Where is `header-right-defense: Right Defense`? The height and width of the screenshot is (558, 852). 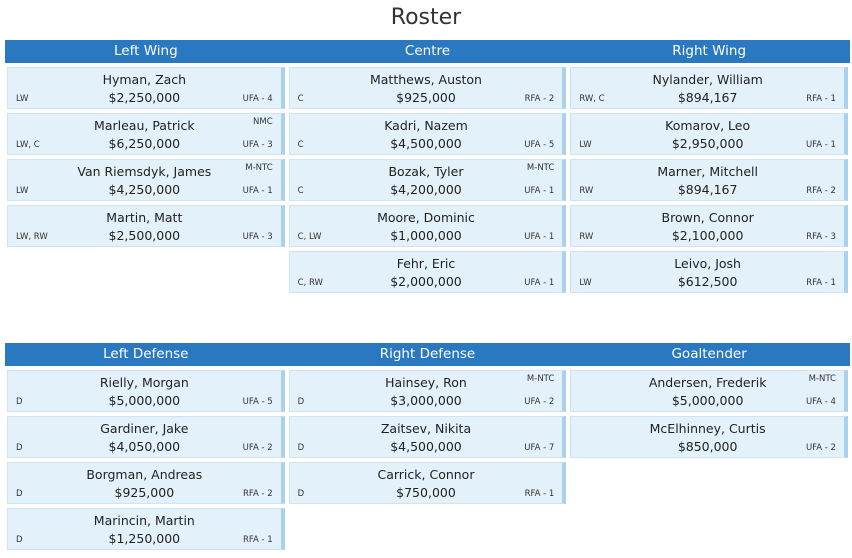
header-right-defense: Right Defense is located at coordinates (427, 354).